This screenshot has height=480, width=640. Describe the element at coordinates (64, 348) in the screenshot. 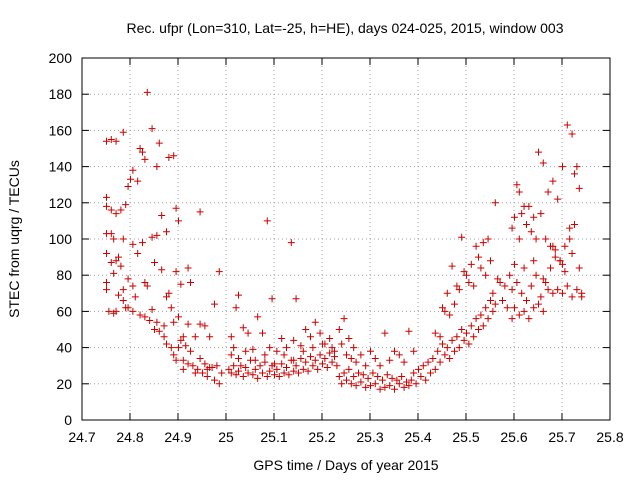

I see `y-tick-label: 40` at that location.